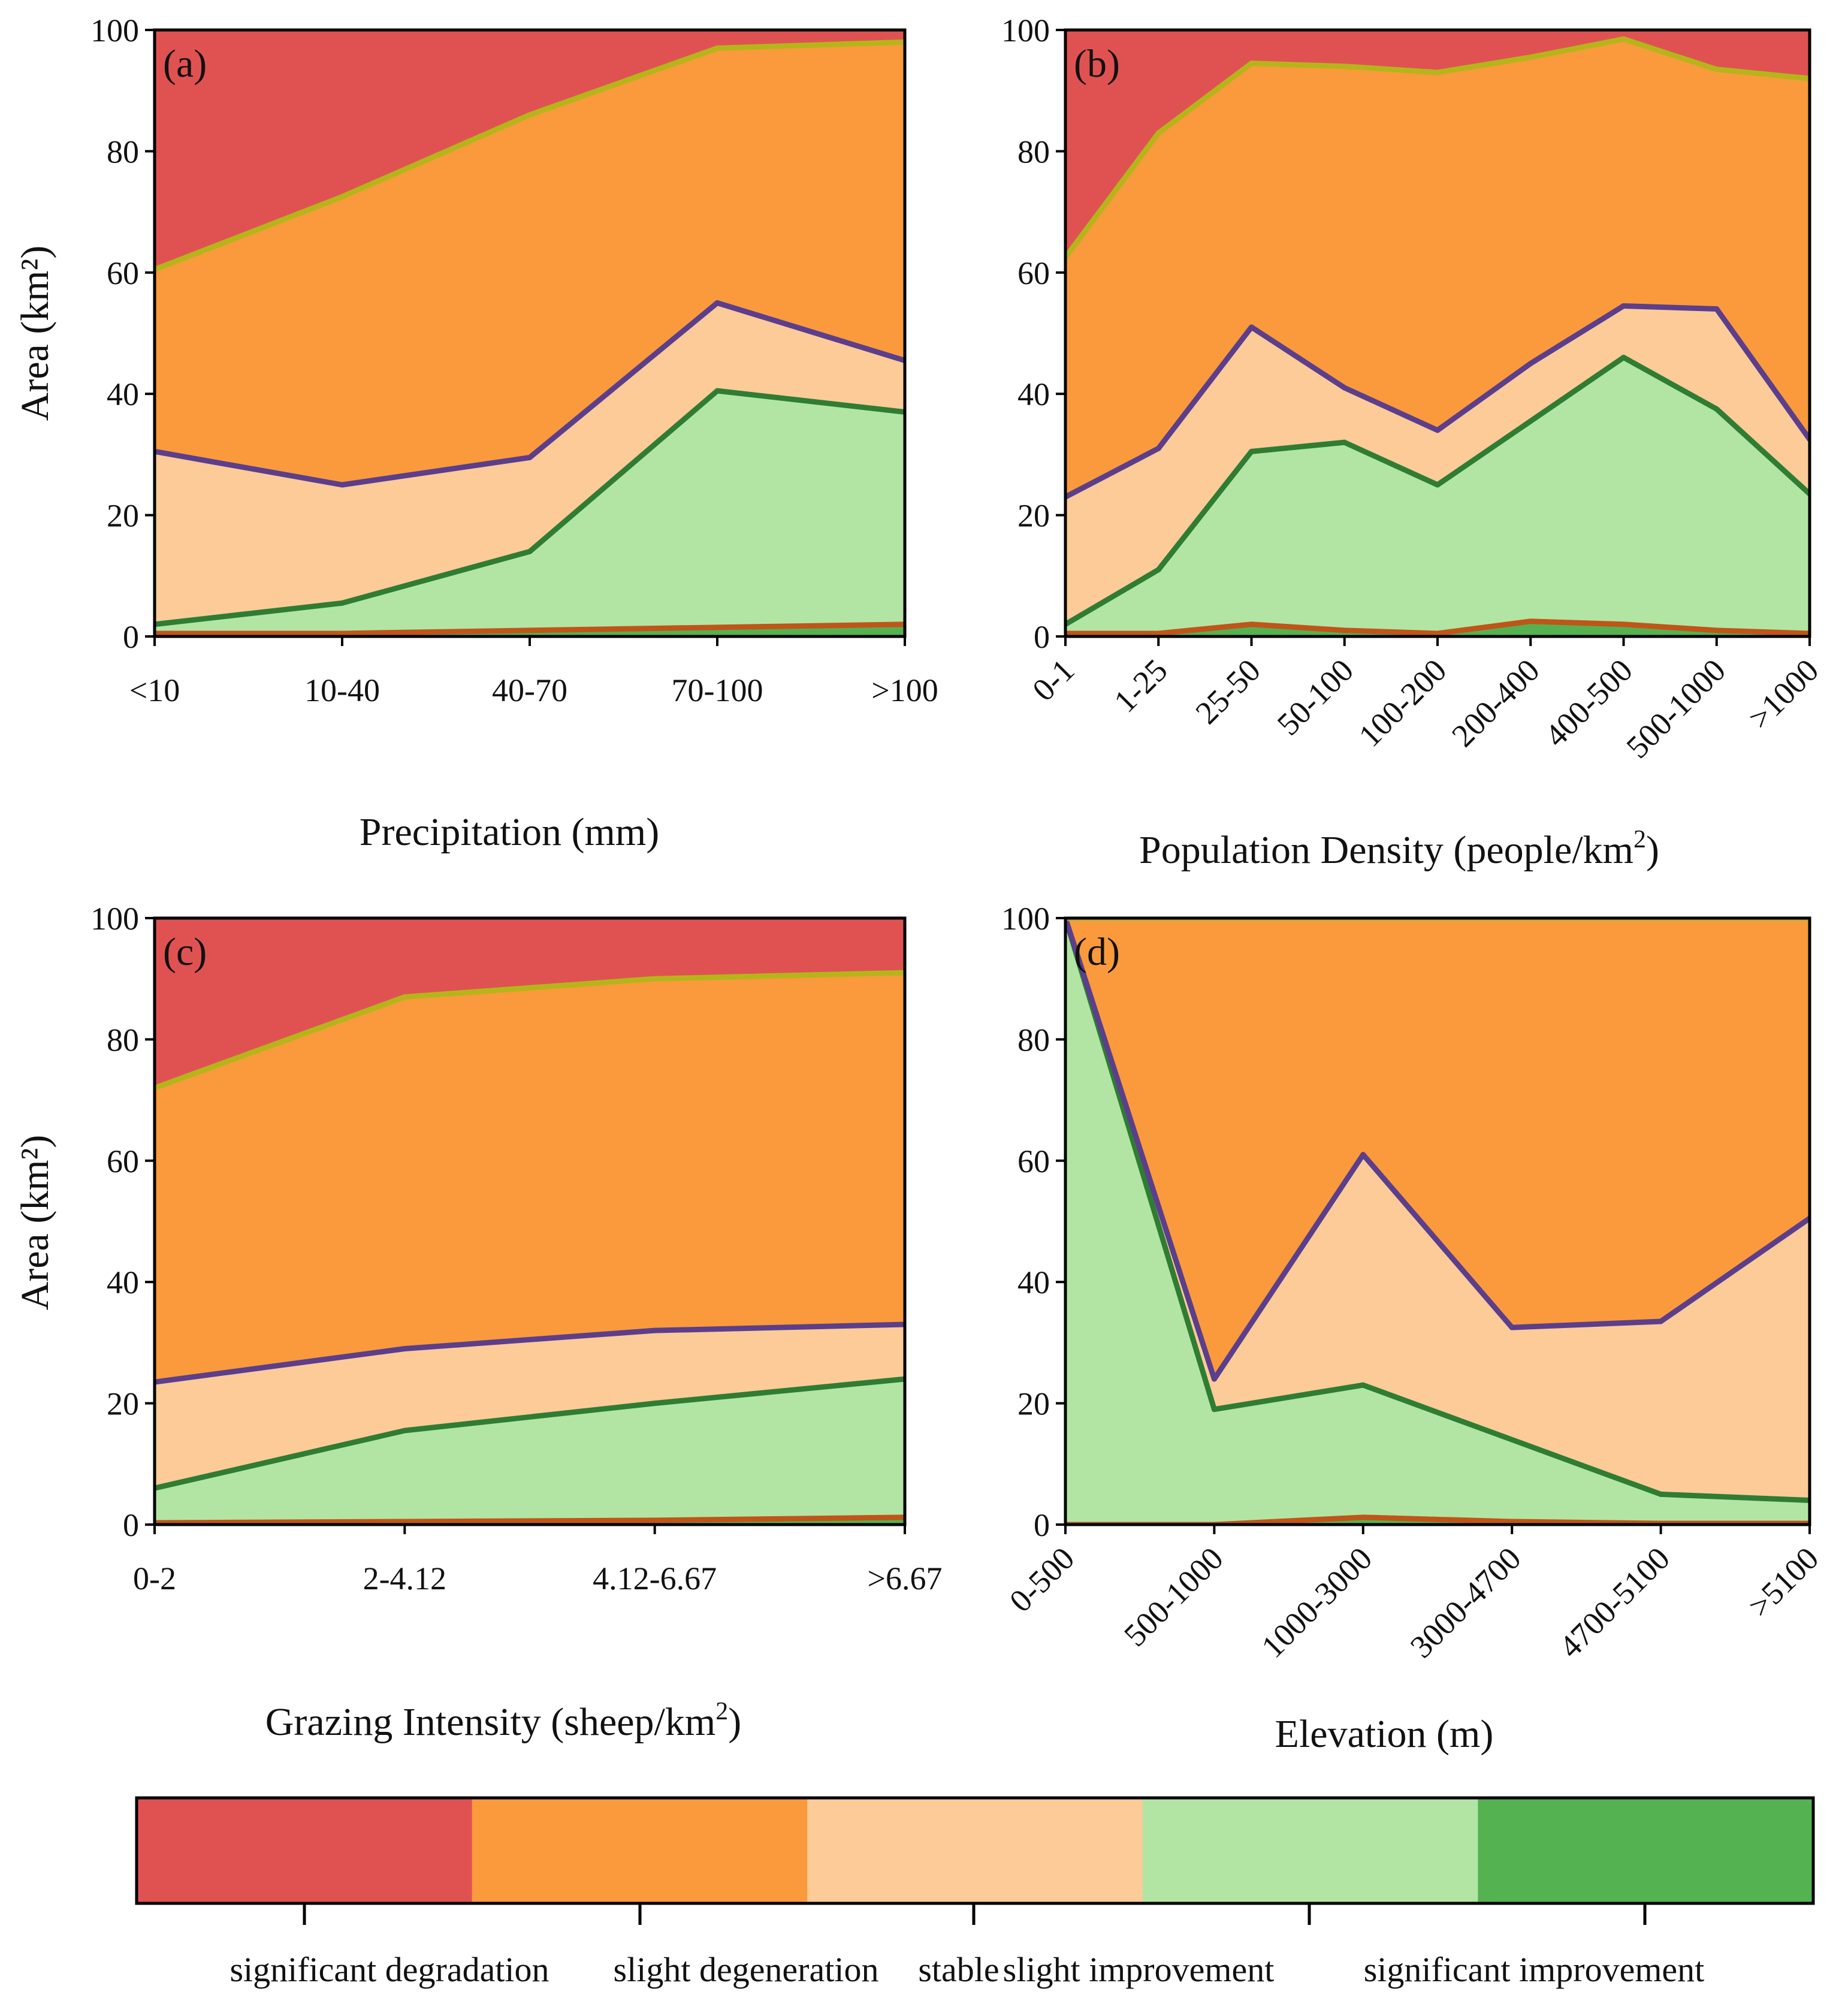  I want to click on legend-label: slight improvement, so click(1139, 1969).